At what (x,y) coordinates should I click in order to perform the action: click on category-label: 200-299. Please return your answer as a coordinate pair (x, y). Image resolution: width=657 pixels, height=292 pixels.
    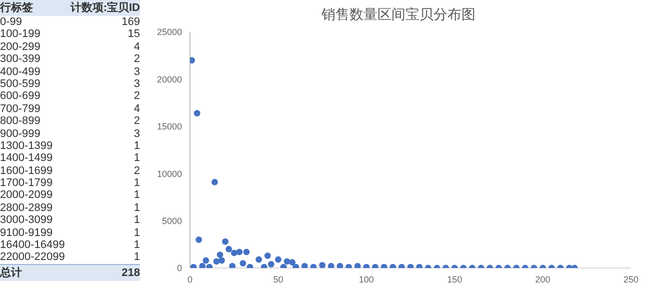
    Looking at the image, I should click on (20, 47).